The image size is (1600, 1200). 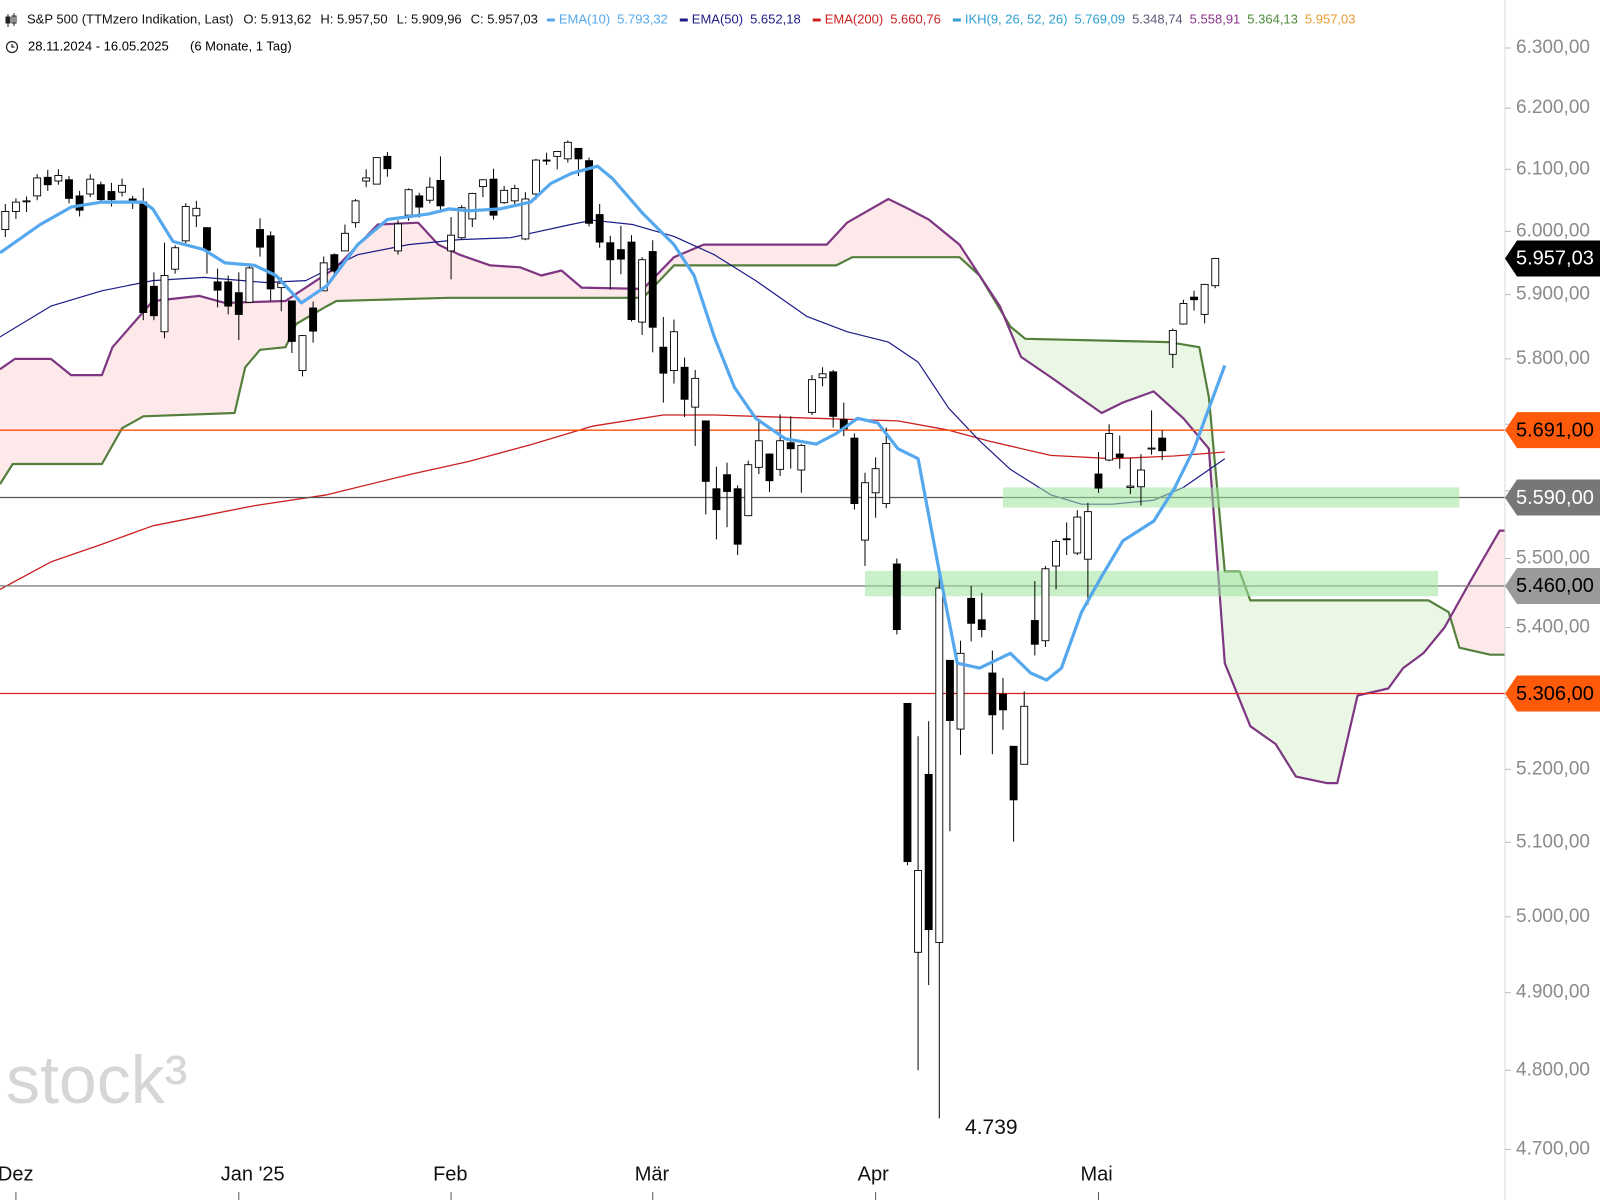 I want to click on y-tick-label: 4.900,00, so click(x=1553, y=992).